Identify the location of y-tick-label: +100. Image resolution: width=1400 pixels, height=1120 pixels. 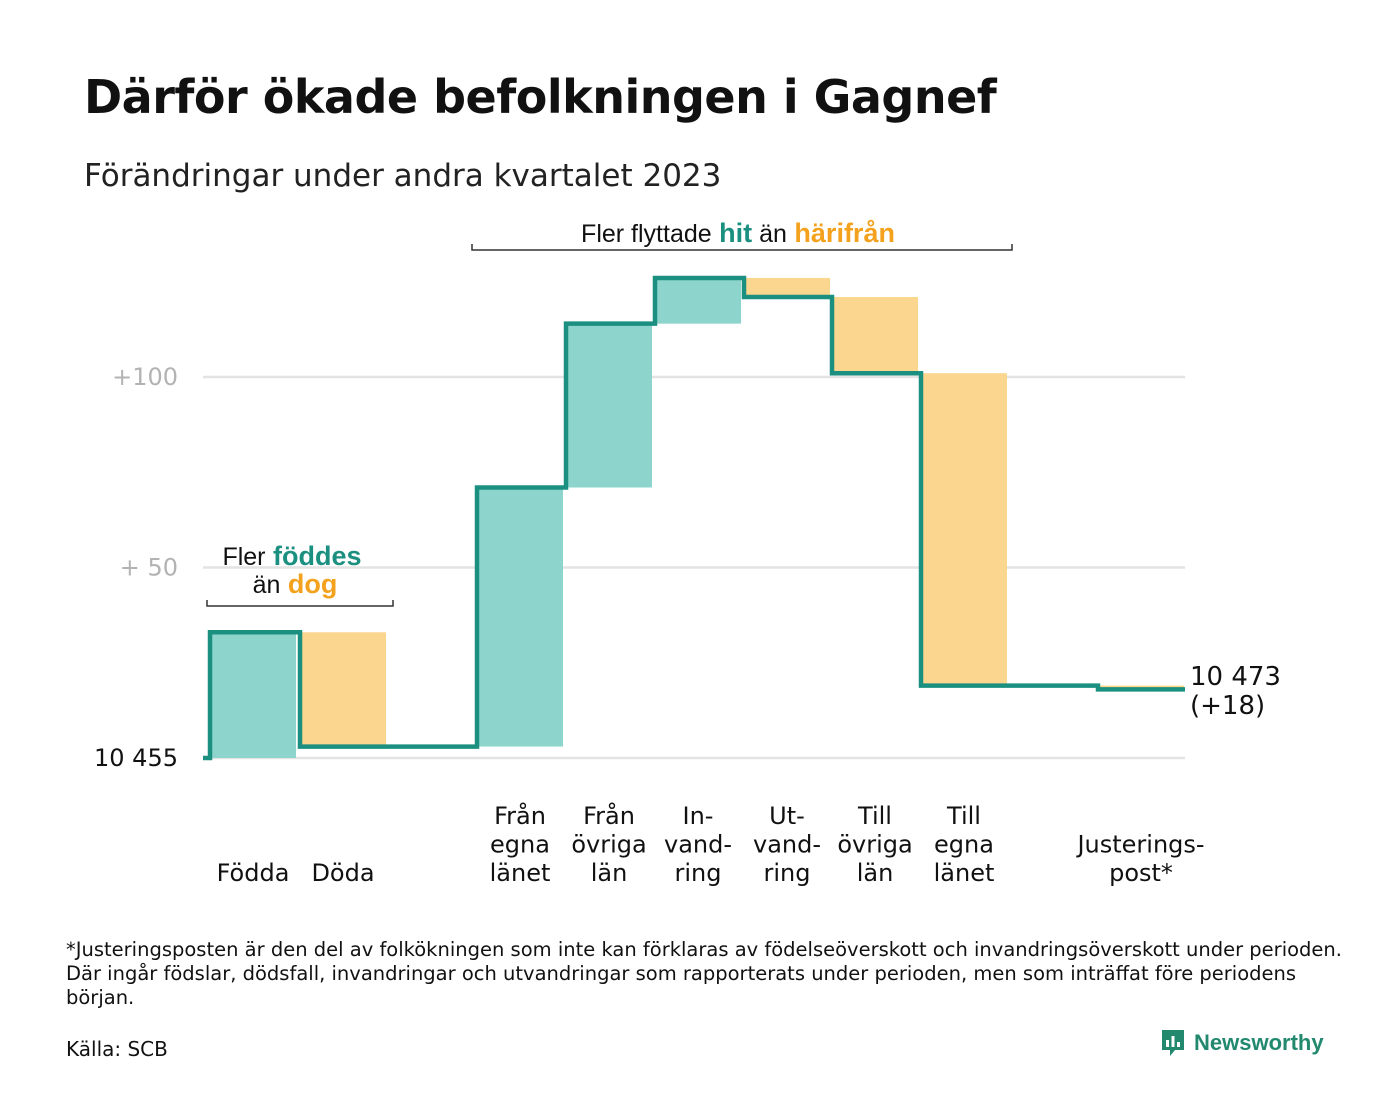
(145, 377).